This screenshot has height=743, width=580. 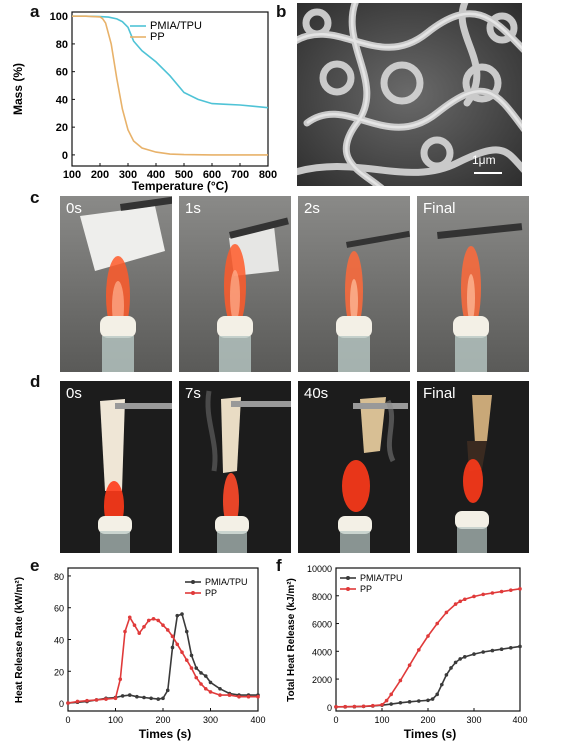 I want to click on x-tick-label: 100, so click(x=381, y=720).